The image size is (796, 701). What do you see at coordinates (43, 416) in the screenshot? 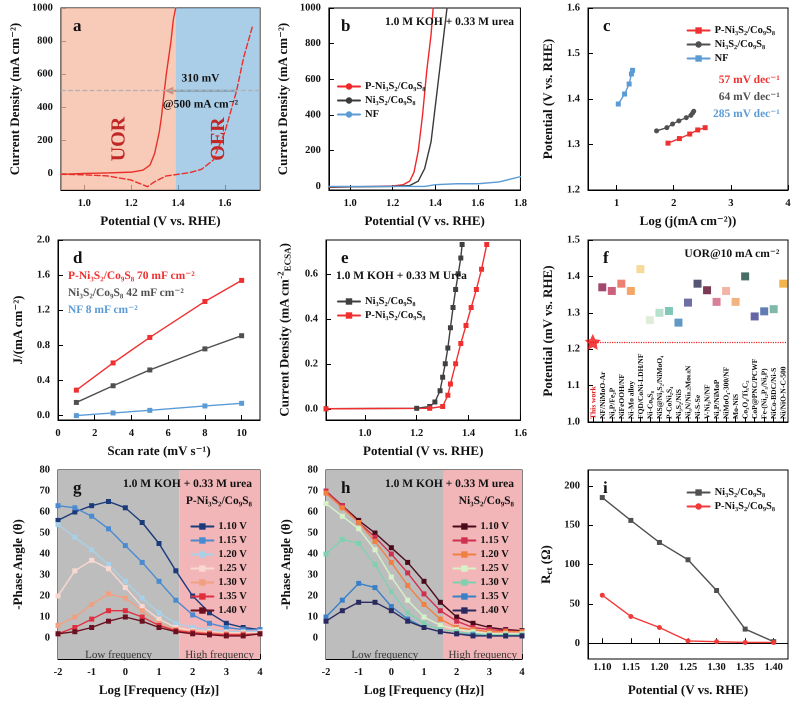
I see `y-tick-label: 0.0` at bounding box center [43, 416].